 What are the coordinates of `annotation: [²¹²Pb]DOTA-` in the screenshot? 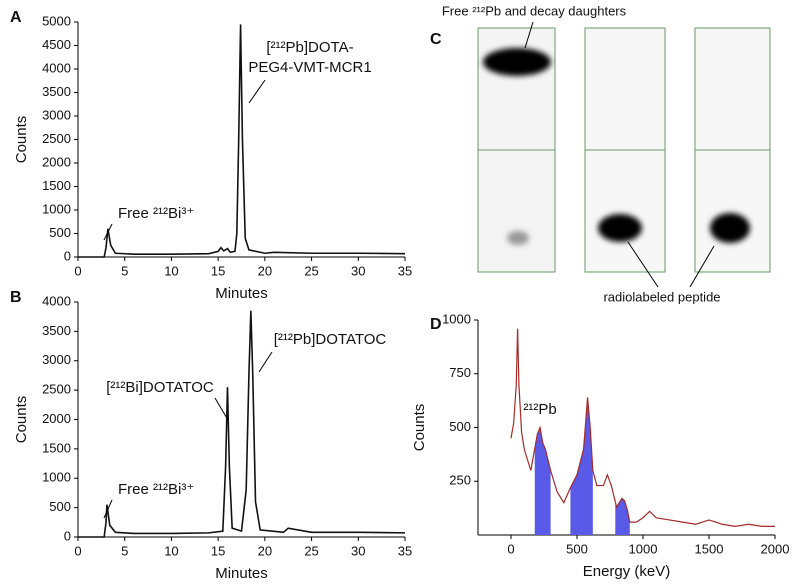 It's located at (309, 47).